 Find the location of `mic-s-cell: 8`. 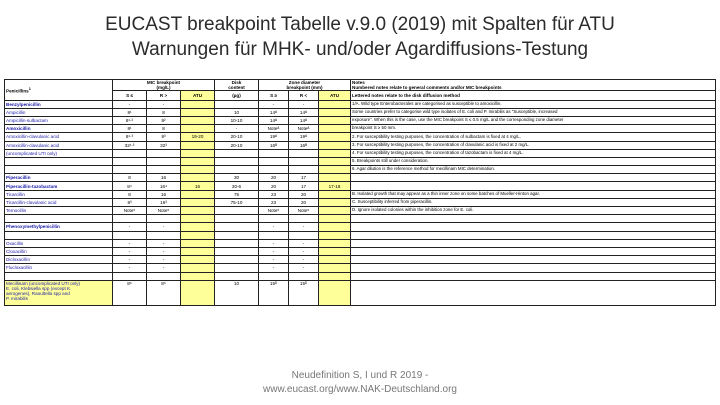

mic-s-cell: 8 is located at coordinates (129, 178).